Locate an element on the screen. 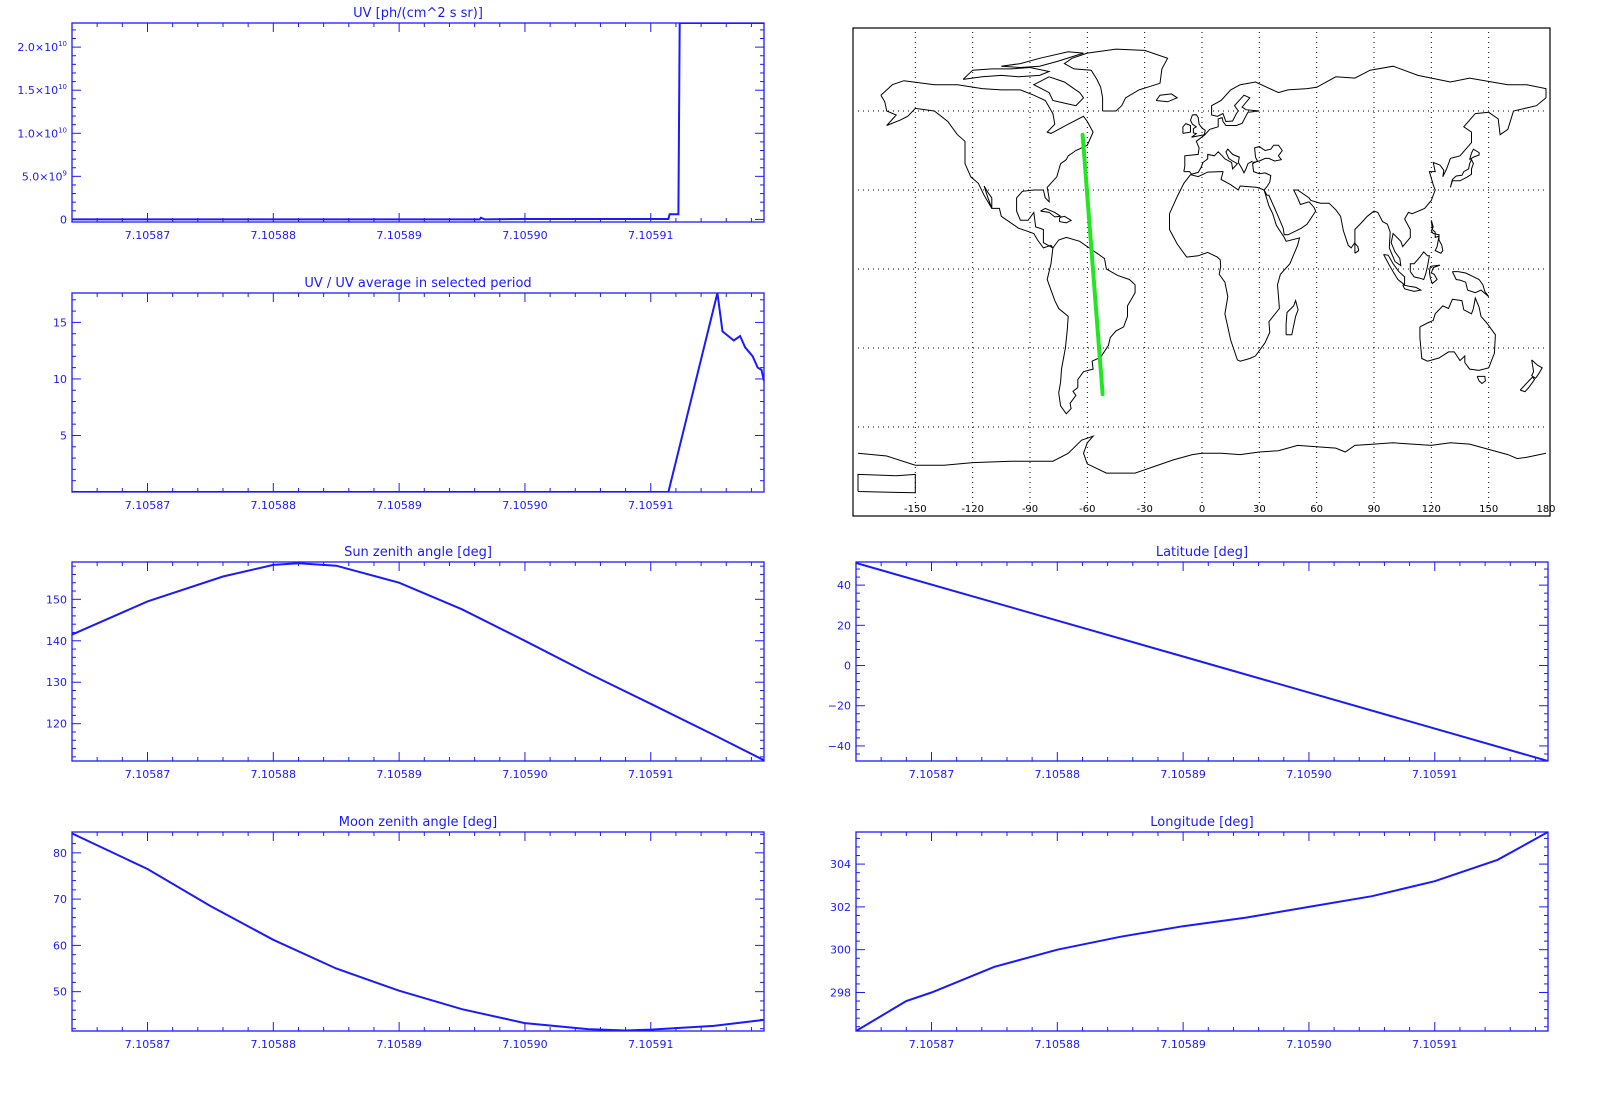  y-tick-label: 5.0×10⁹ is located at coordinates (44, 176).